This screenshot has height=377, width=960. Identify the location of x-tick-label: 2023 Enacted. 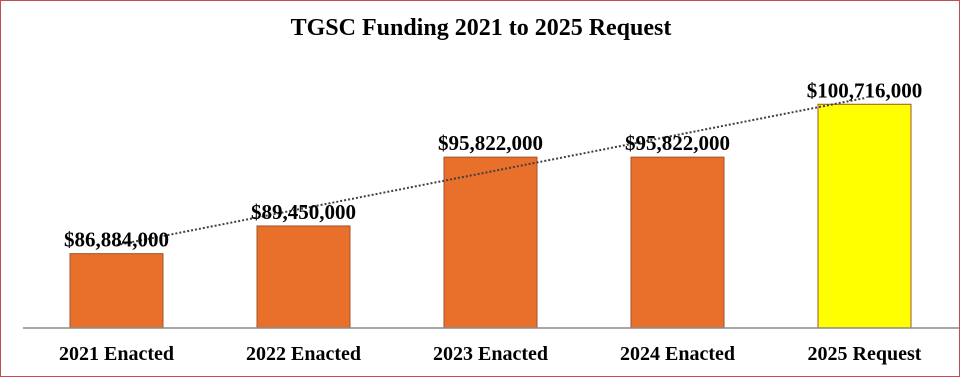
(490, 354).